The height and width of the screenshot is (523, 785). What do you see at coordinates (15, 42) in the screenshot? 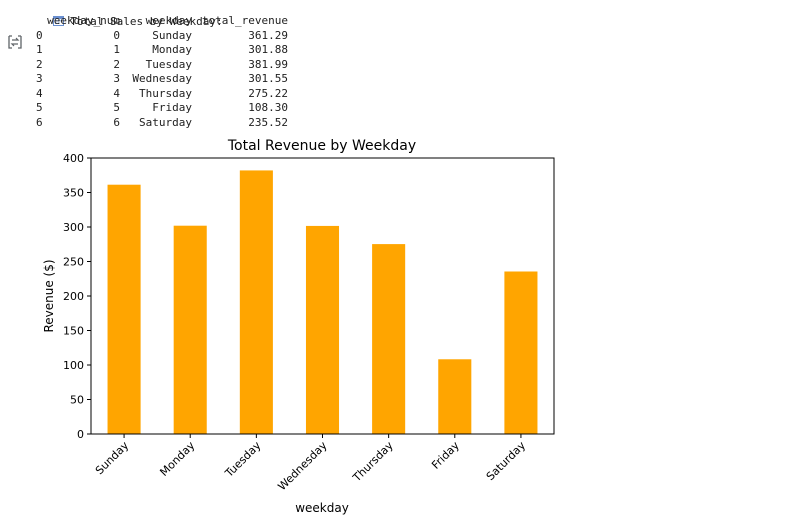
I see `output-toggle-icon` at bounding box center [15, 42].